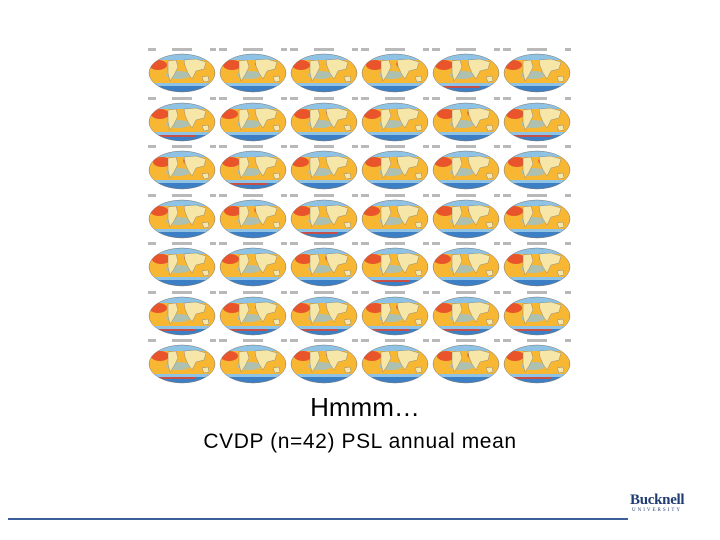  What do you see at coordinates (657, 510) in the screenshot?
I see `logo-sub: UNIVERSITY` at bounding box center [657, 510].